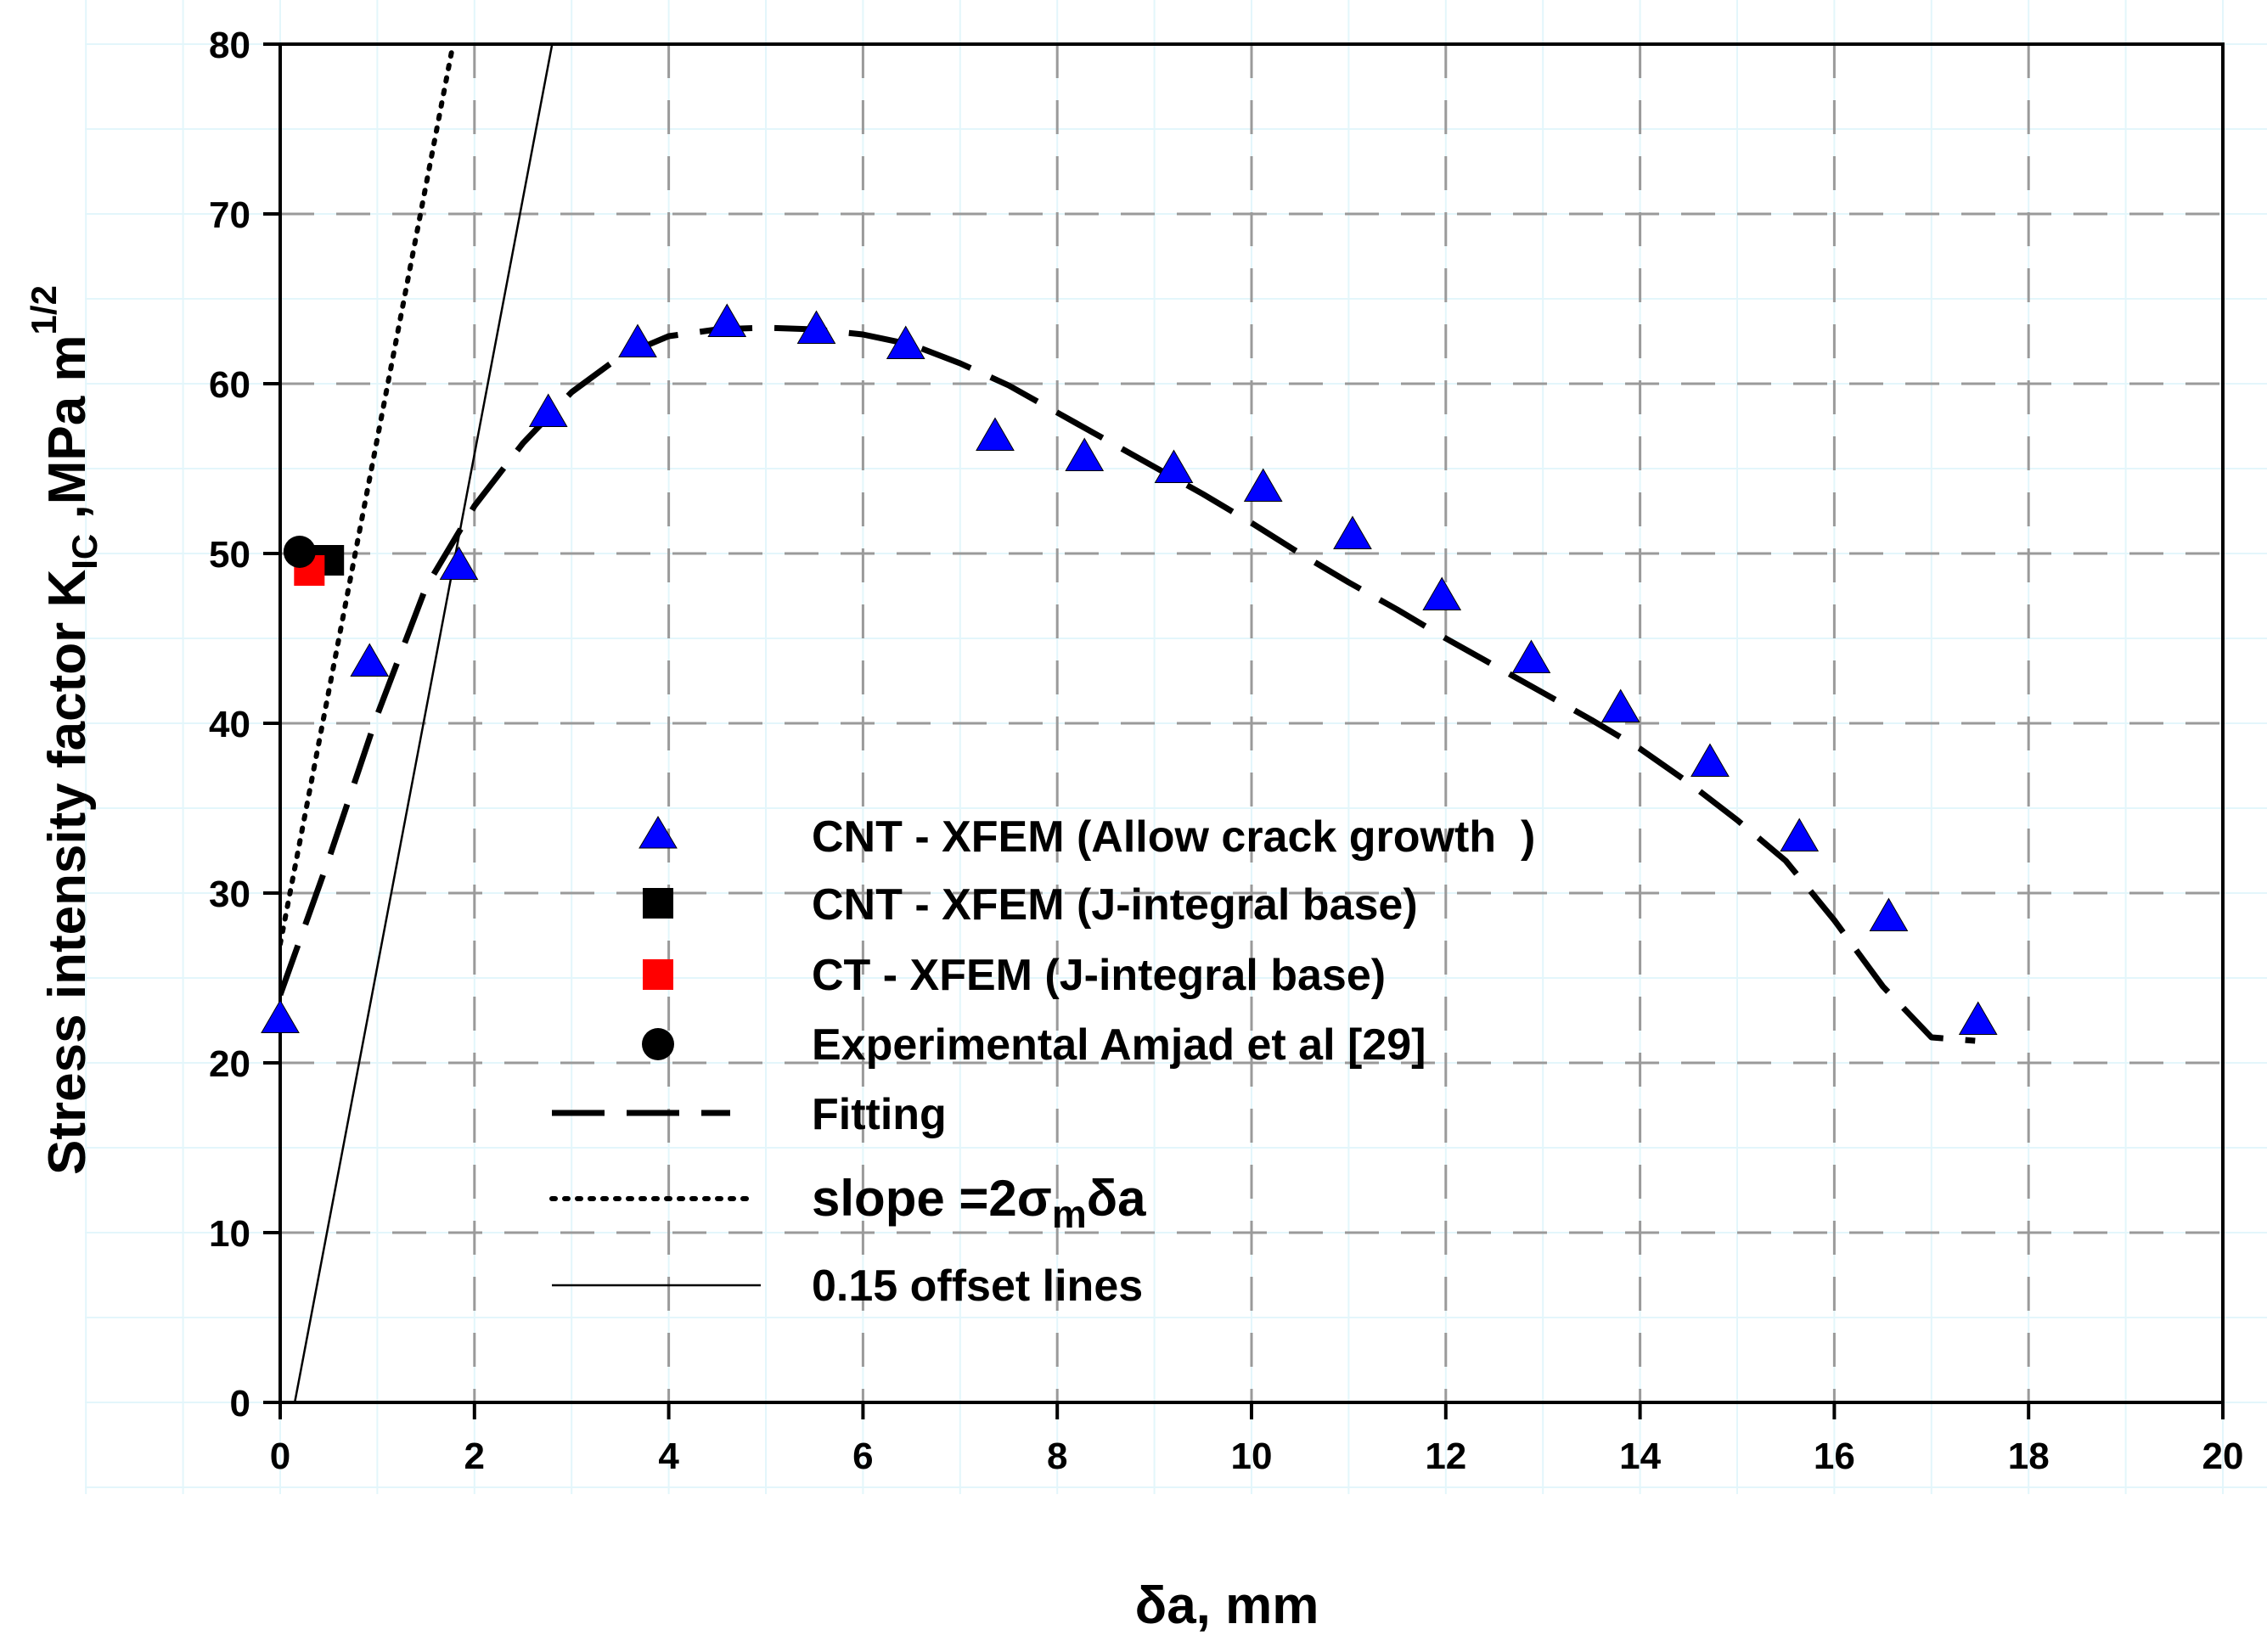 This screenshot has height=1652, width=2267. What do you see at coordinates (1116, 1198) in the screenshot?
I see `legend-label-slope-tail: δa` at bounding box center [1116, 1198].